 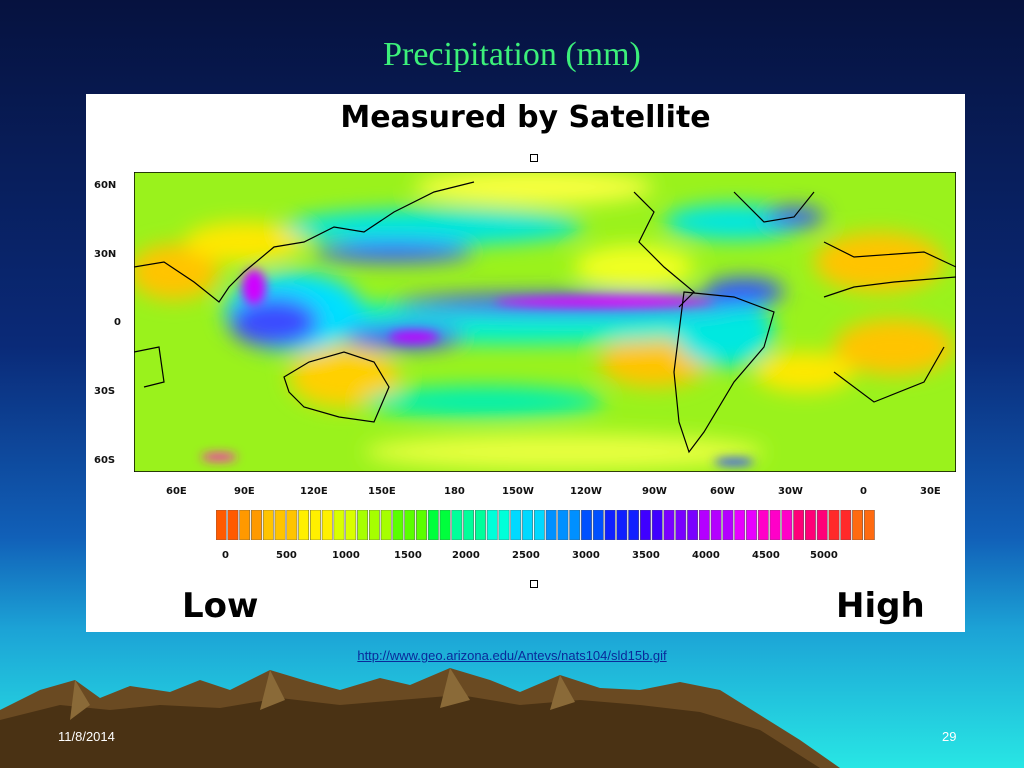 What do you see at coordinates (525, 117) in the screenshot?
I see `figure-title: Measured by Satellite` at bounding box center [525, 117].